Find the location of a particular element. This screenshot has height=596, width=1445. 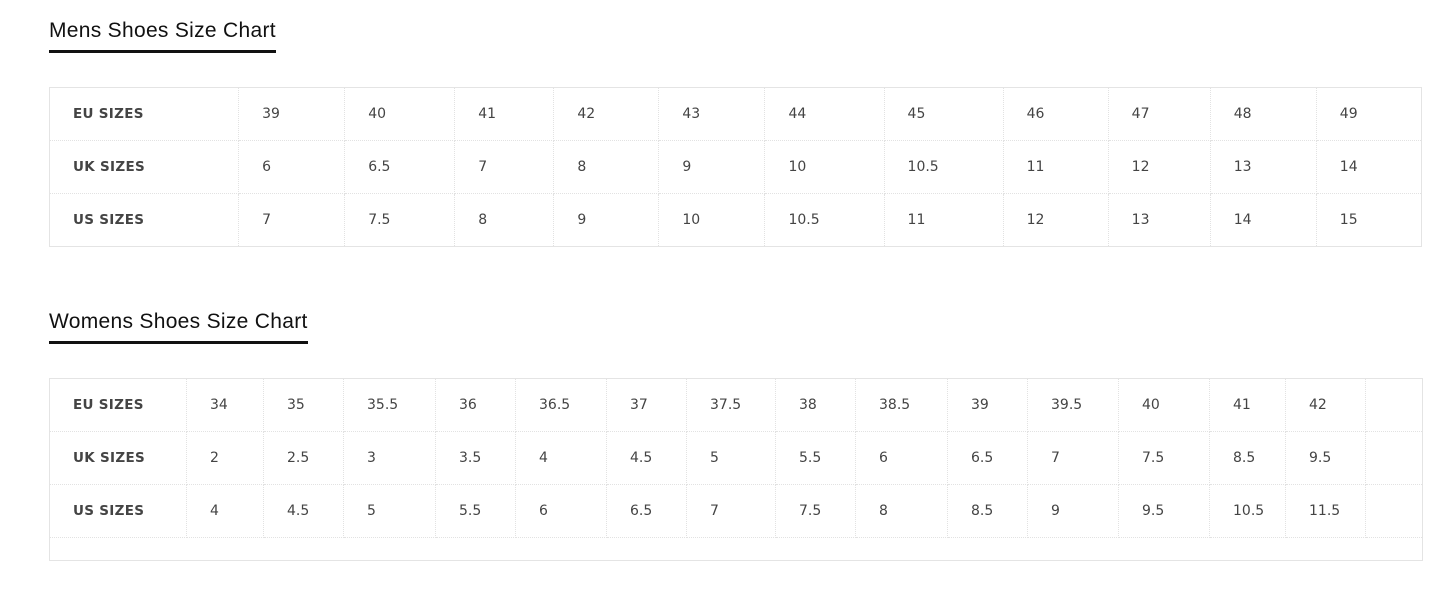

size-cell: 47 is located at coordinates (1159, 114).